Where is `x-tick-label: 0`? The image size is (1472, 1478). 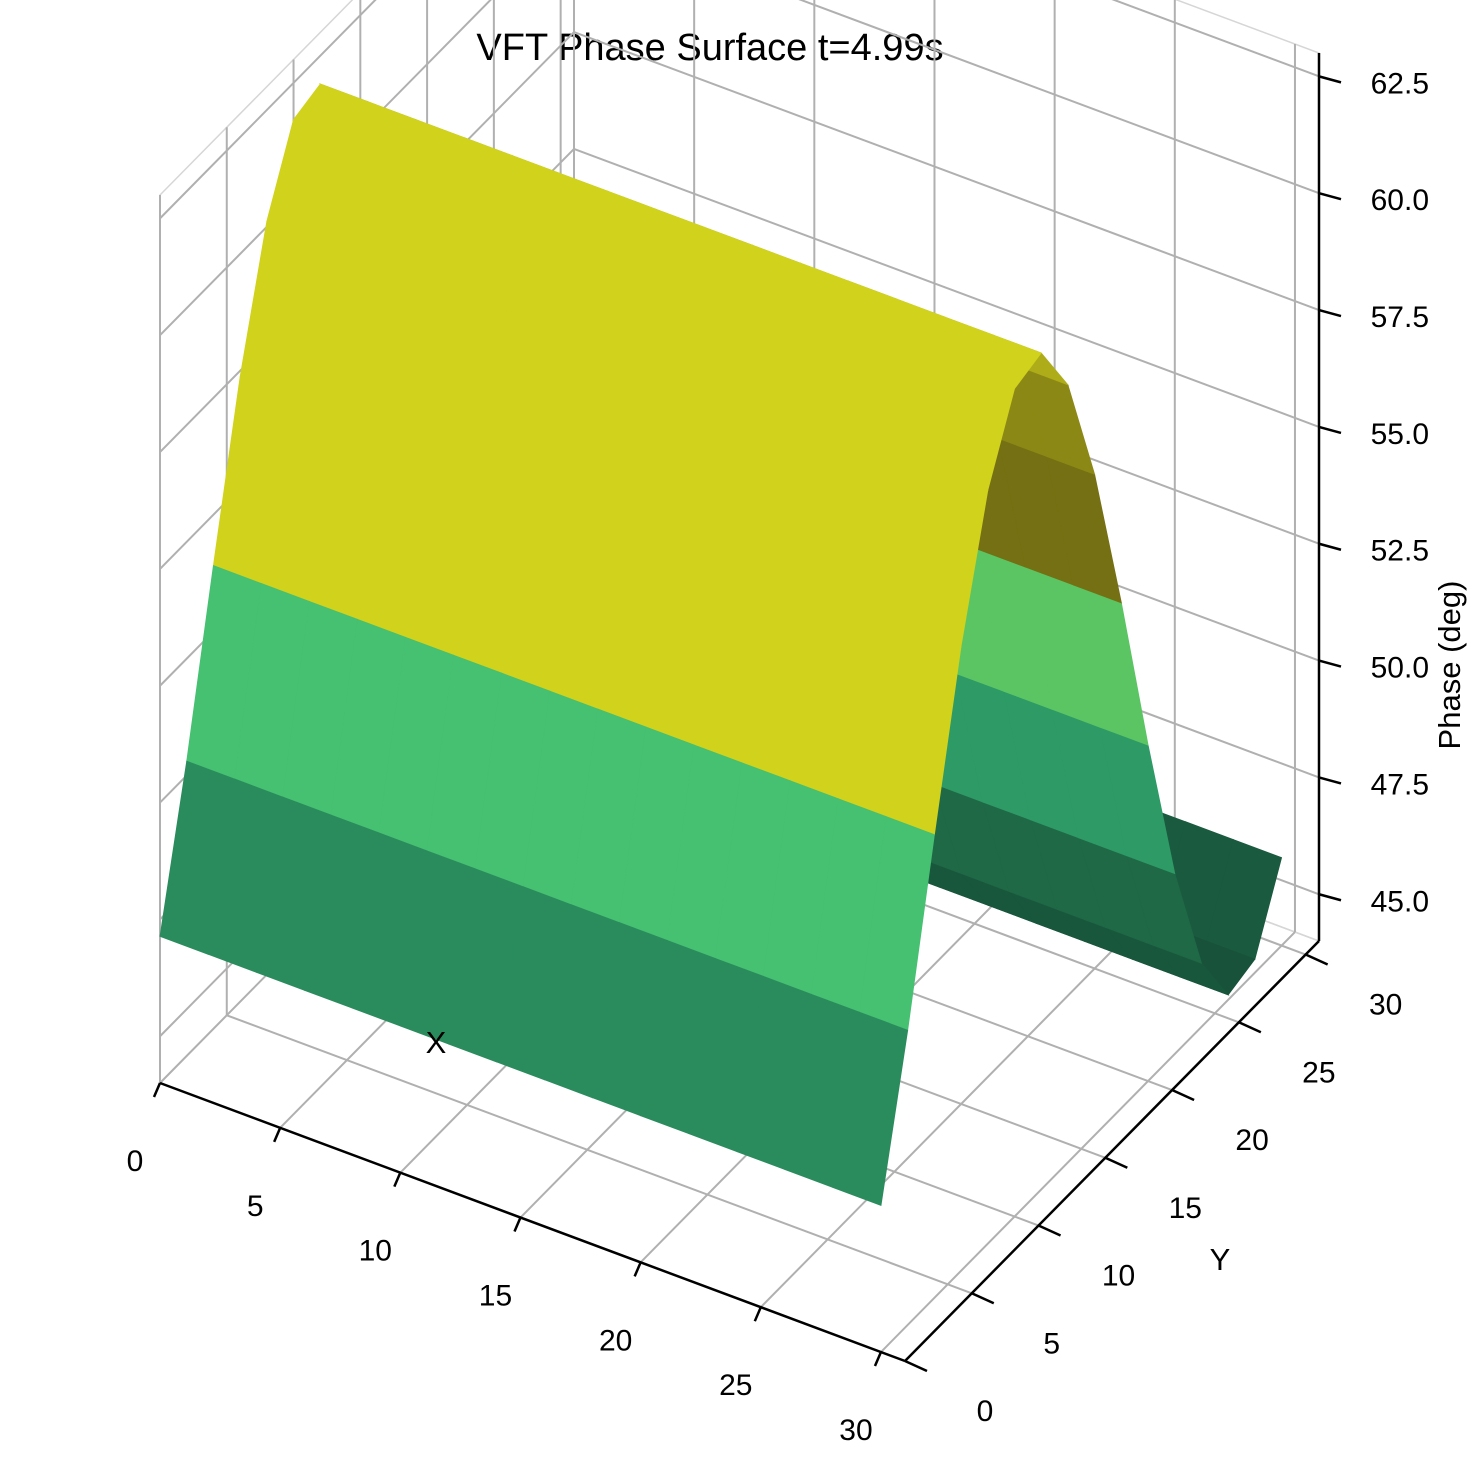
x-tick-label: 0 is located at coordinates (135, 1161).